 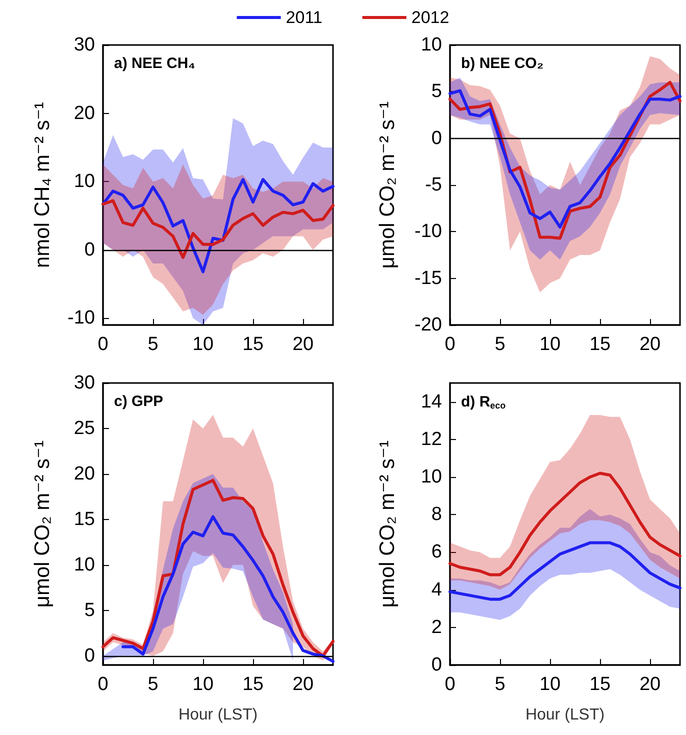 What do you see at coordinates (84, 428) in the screenshot?
I see `y-tick-label: 25` at bounding box center [84, 428].